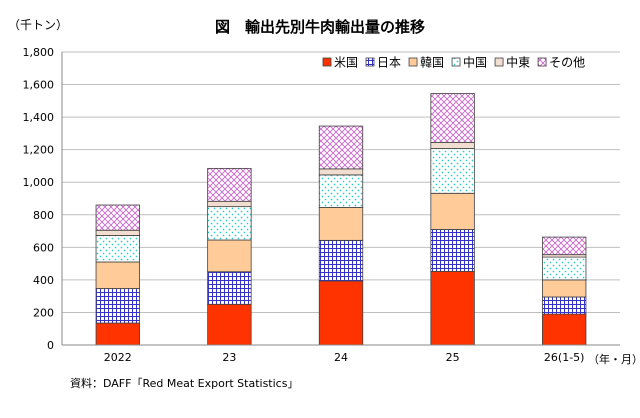 The height and width of the screenshot is (418, 640). I want to click on y-tick-label: 600, so click(43, 247).